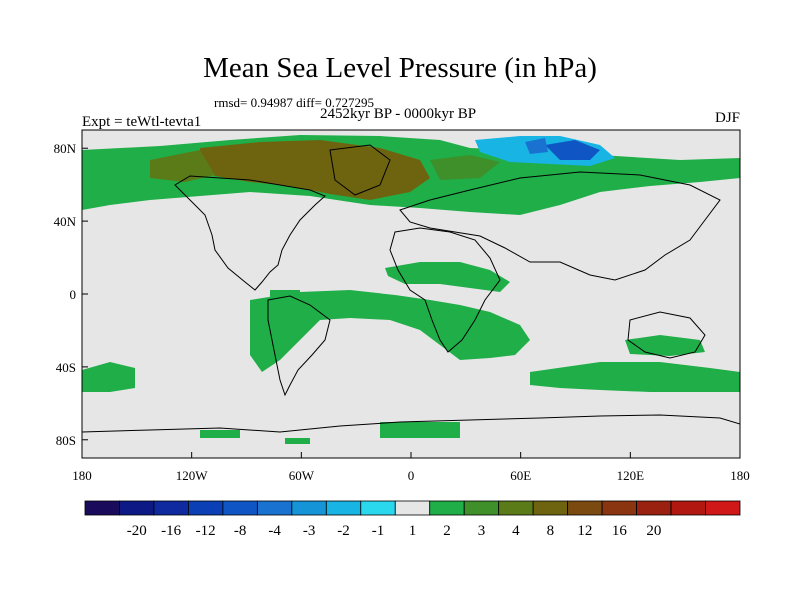 This screenshot has height=600, width=800. What do you see at coordinates (400, 68) in the screenshot?
I see `chart-title: Mean Sea Level Pressure (in hPa)` at bounding box center [400, 68].